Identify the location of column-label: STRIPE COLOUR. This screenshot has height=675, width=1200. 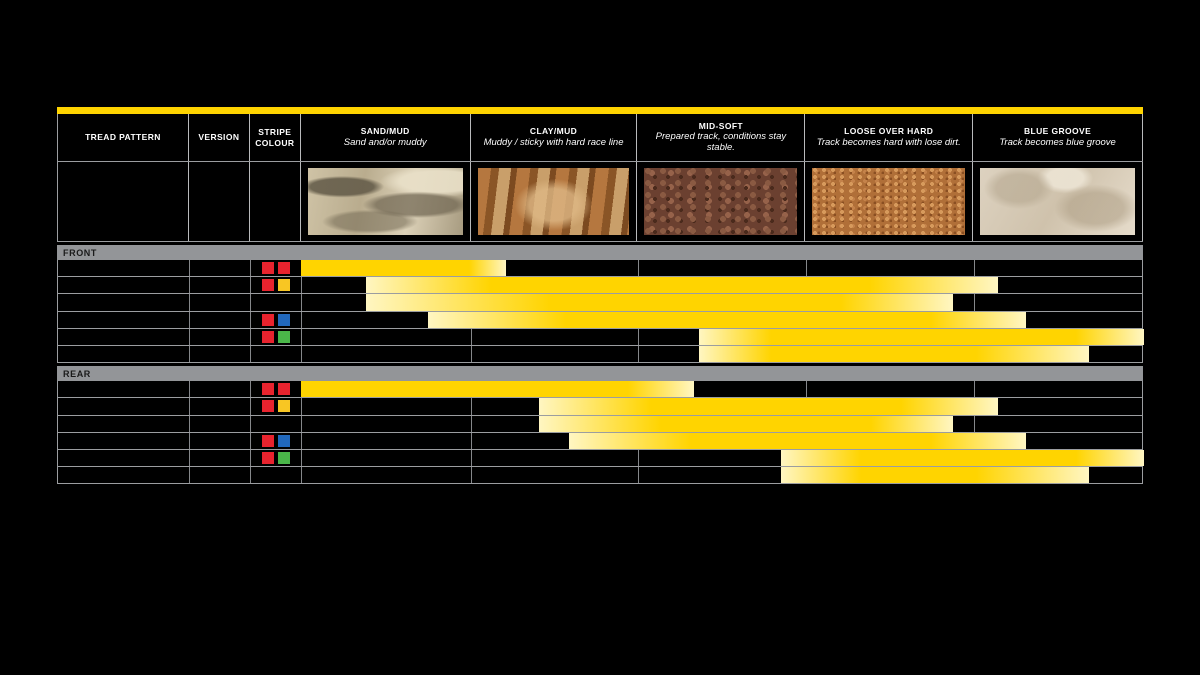
(275, 137).